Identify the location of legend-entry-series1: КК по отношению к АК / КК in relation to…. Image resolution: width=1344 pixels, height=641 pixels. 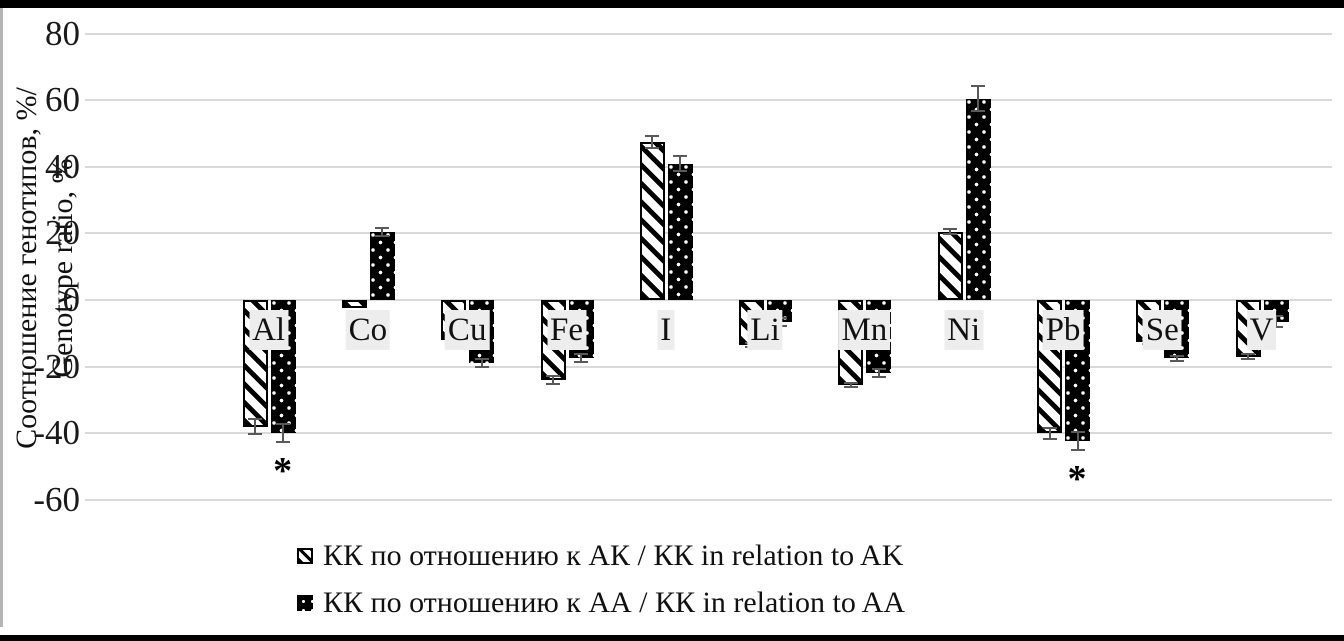
(600, 556).